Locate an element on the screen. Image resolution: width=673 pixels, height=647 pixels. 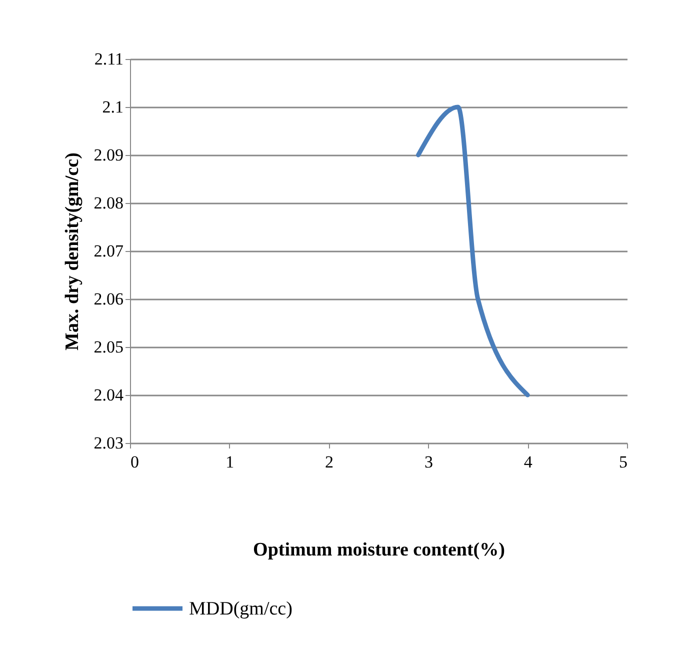
y-tick-label: 2.08 is located at coordinates (109, 203).